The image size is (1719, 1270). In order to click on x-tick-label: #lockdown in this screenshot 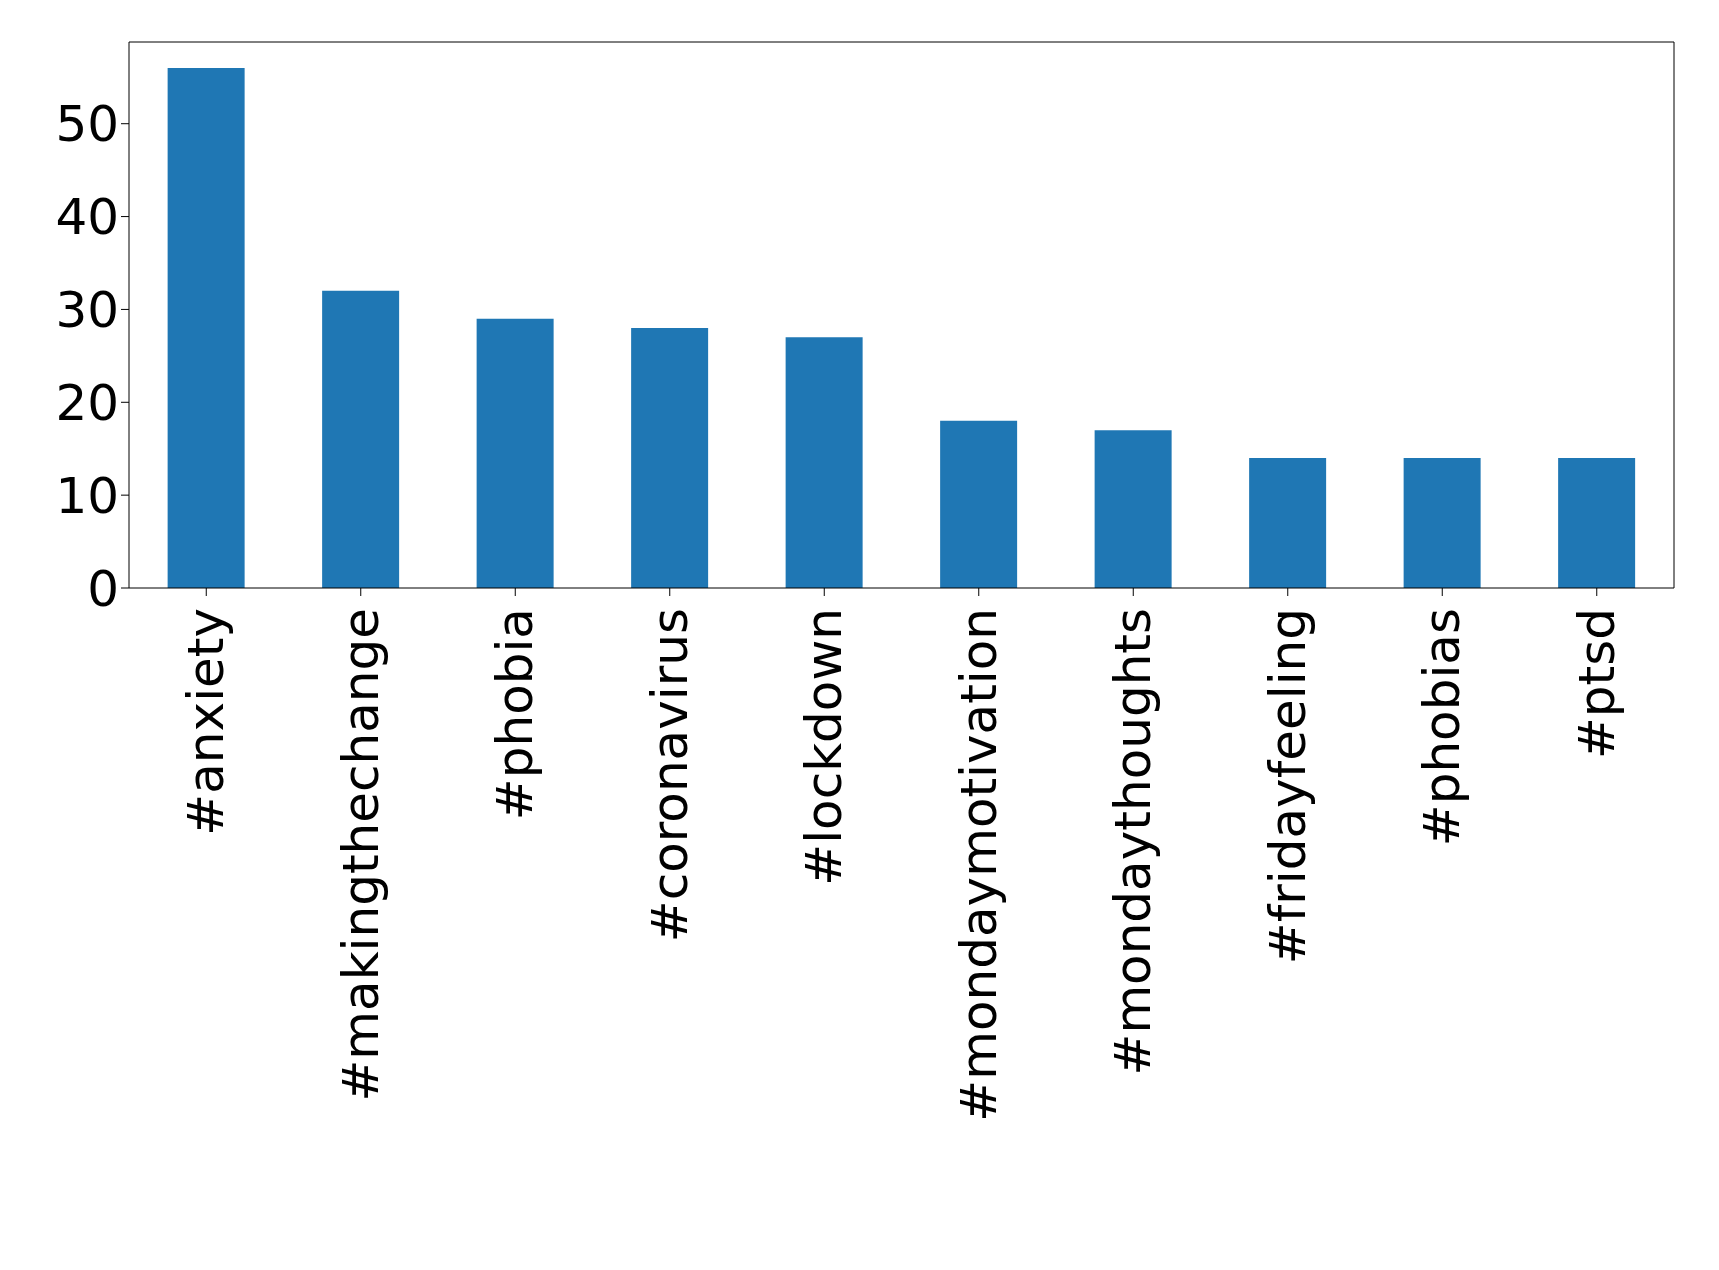, I will do `click(824, 747)`.